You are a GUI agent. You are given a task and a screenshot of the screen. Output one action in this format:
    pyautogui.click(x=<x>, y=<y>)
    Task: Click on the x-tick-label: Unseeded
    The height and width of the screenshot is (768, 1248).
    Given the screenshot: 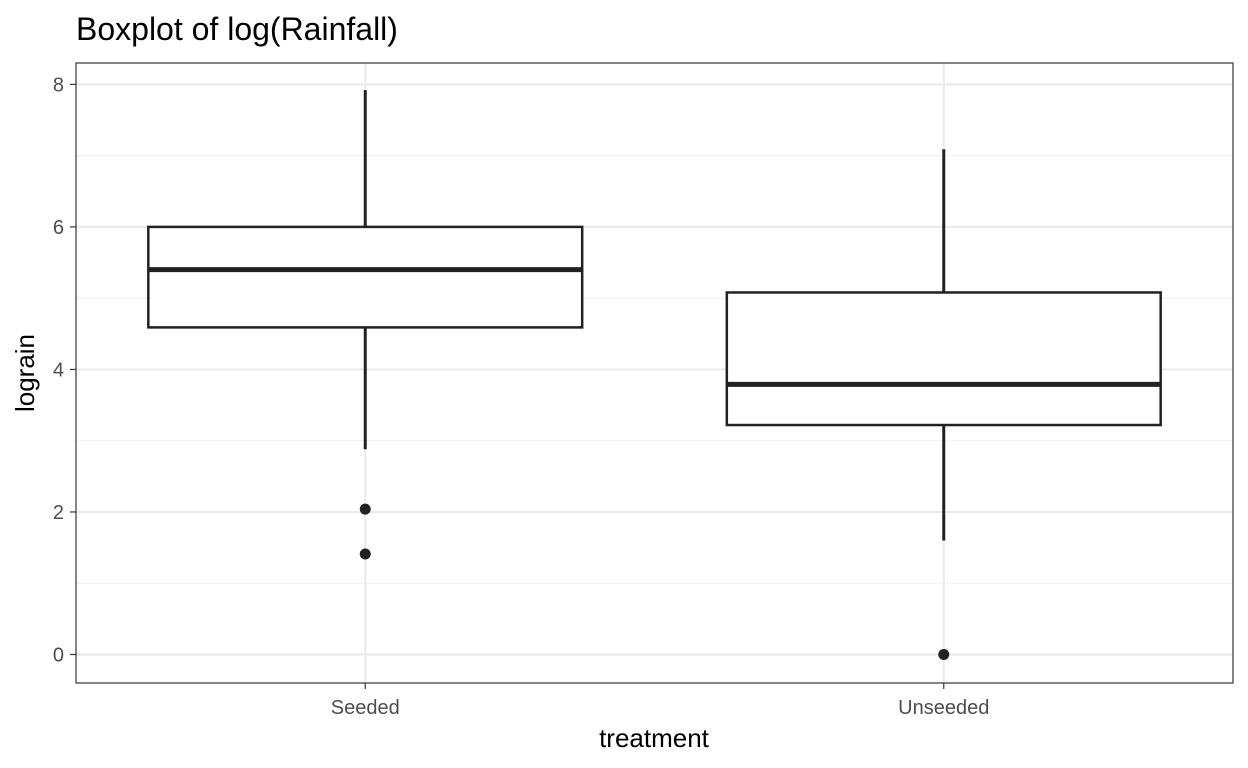 What is the action you would take?
    pyautogui.click(x=943, y=708)
    